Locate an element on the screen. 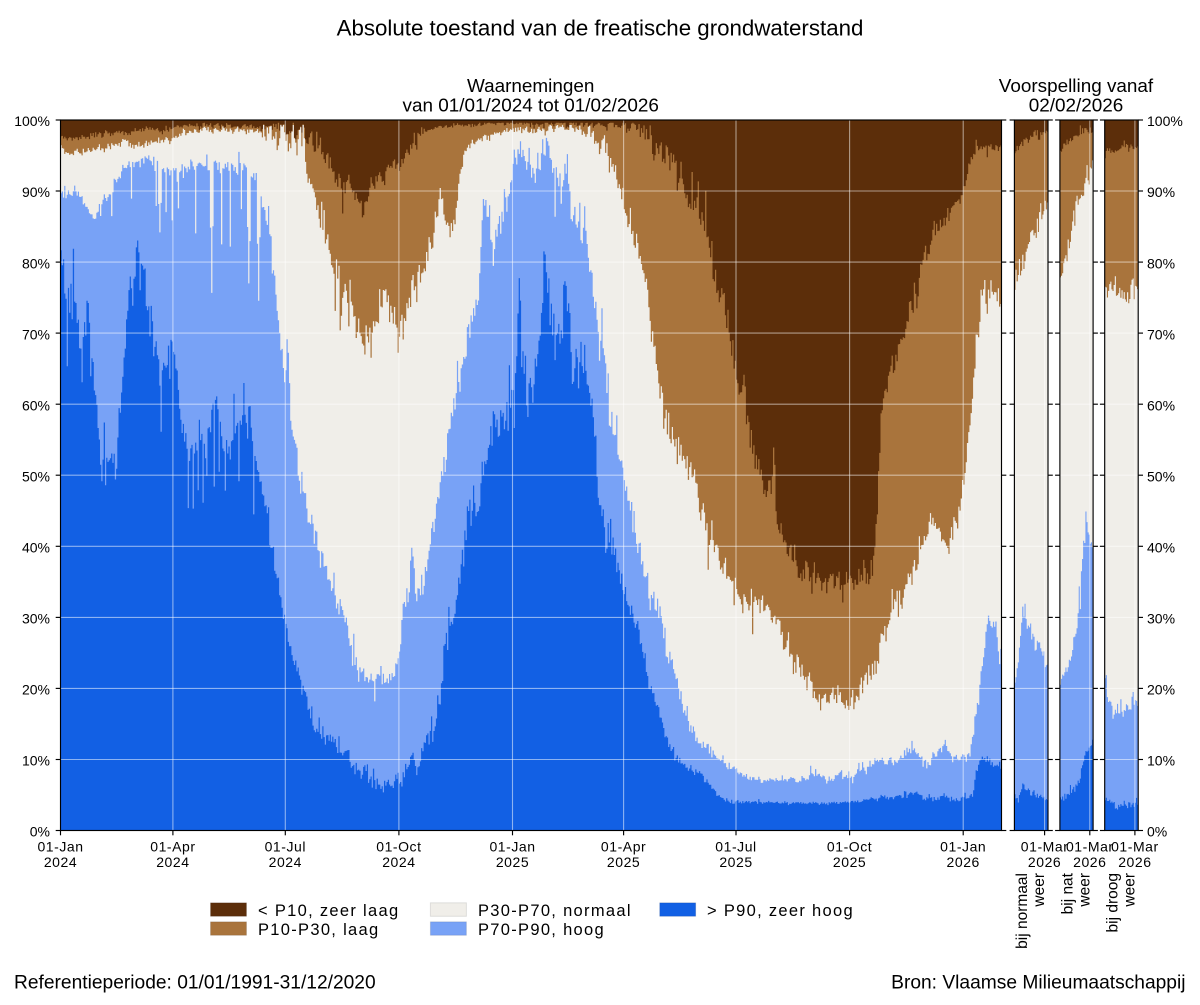 The width and height of the screenshot is (1200, 1005). svg-text: Waarnemingen is located at coordinates (530, 86).